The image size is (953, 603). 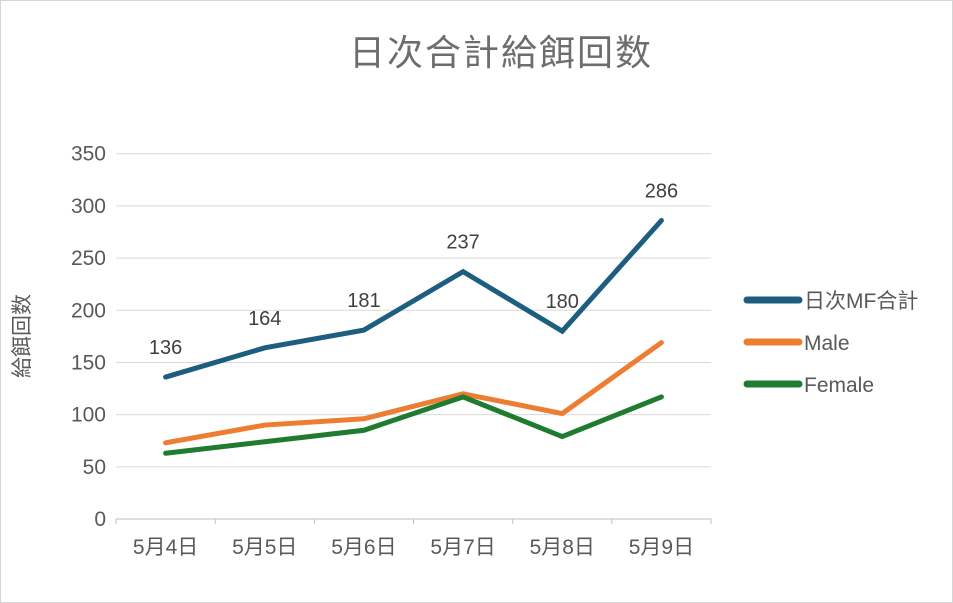 I want to click on y-tick-label: 350, so click(x=88, y=154).